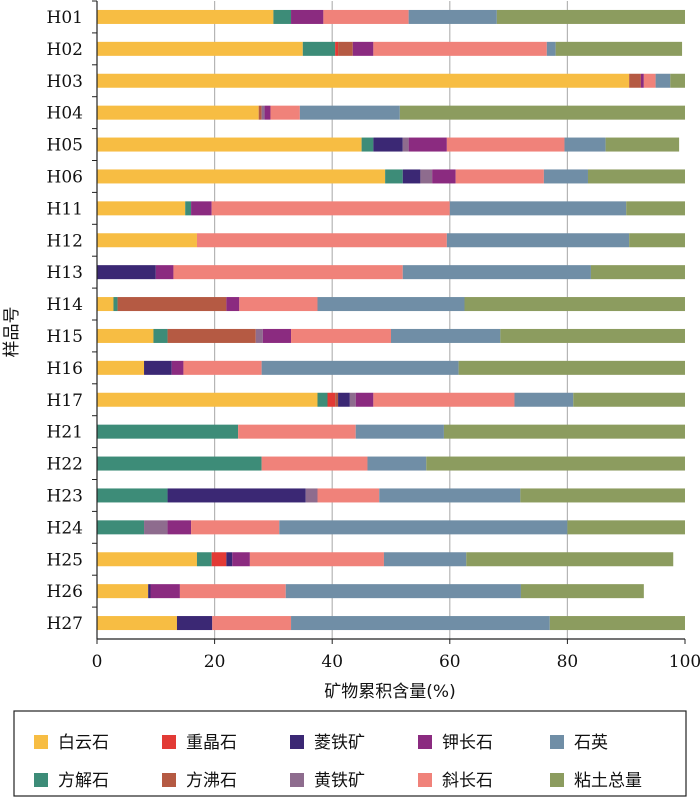  What do you see at coordinates (65, 592) in the screenshot?
I see `y-tick-label: H26` at bounding box center [65, 592].